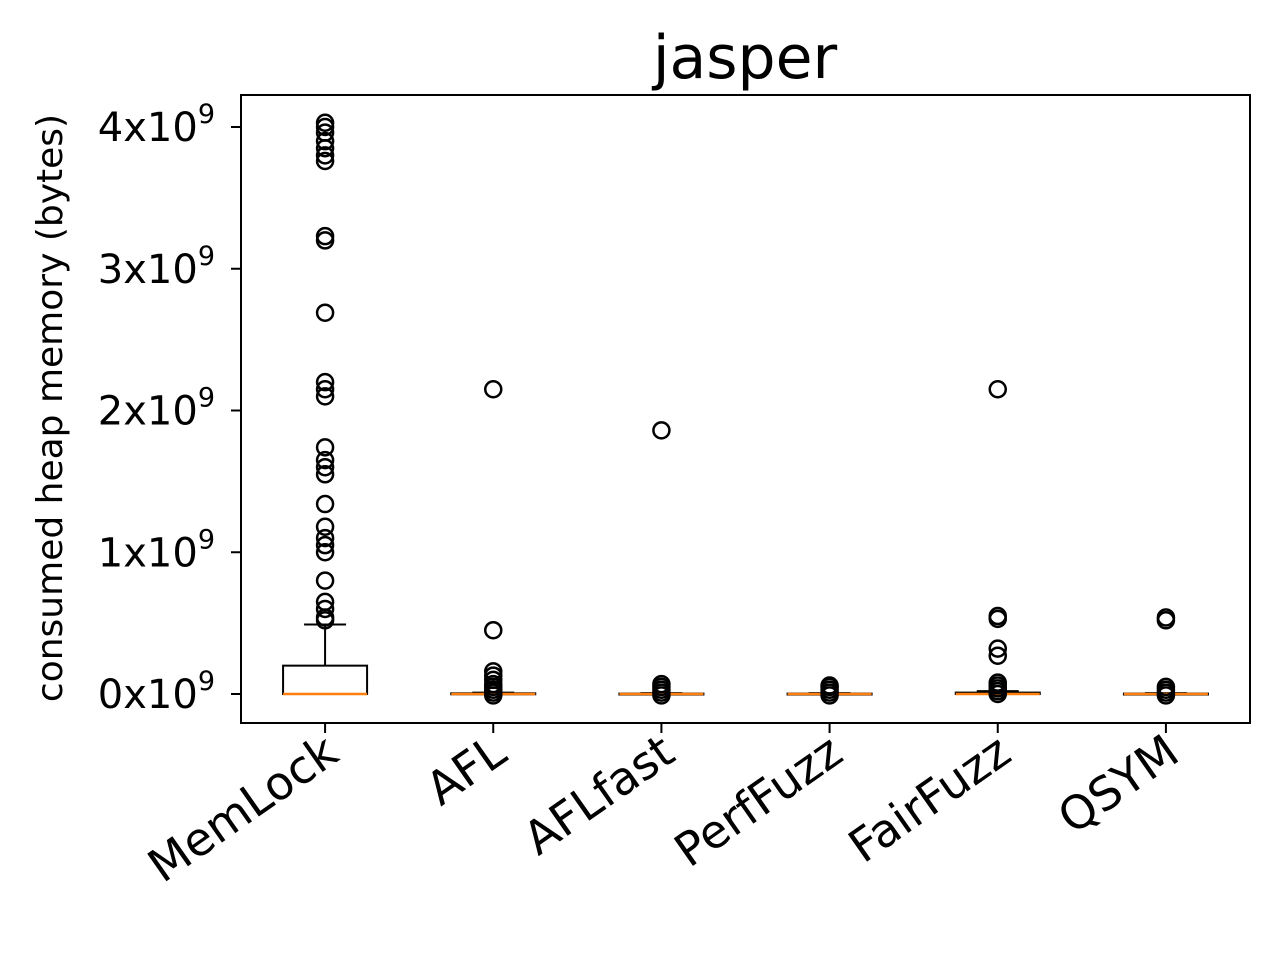  Describe the element at coordinates (997, 541) in the screenshot. I see `box-fairfuzz` at that location.